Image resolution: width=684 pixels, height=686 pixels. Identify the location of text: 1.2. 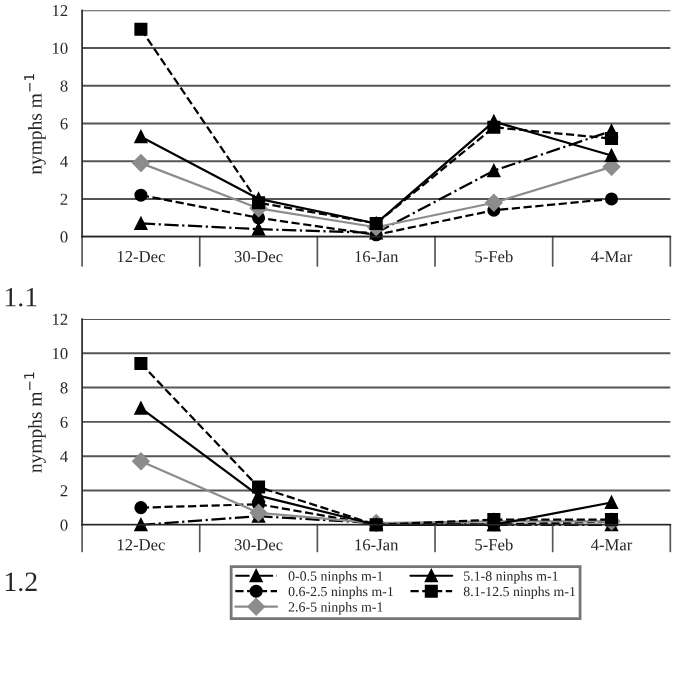
(21, 582).